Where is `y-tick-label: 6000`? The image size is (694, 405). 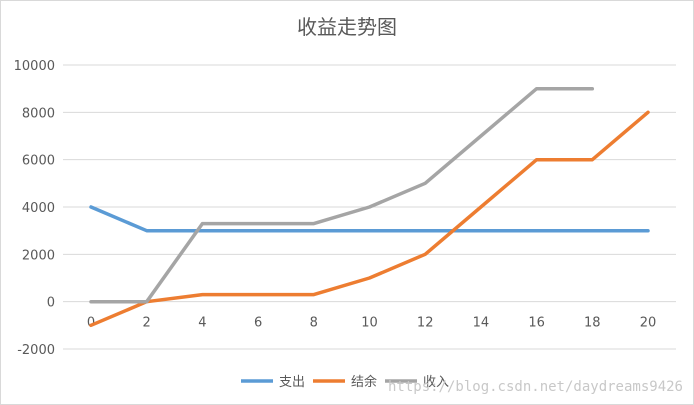 y-tick-label: 6000 is located at coordinates (38, 161).